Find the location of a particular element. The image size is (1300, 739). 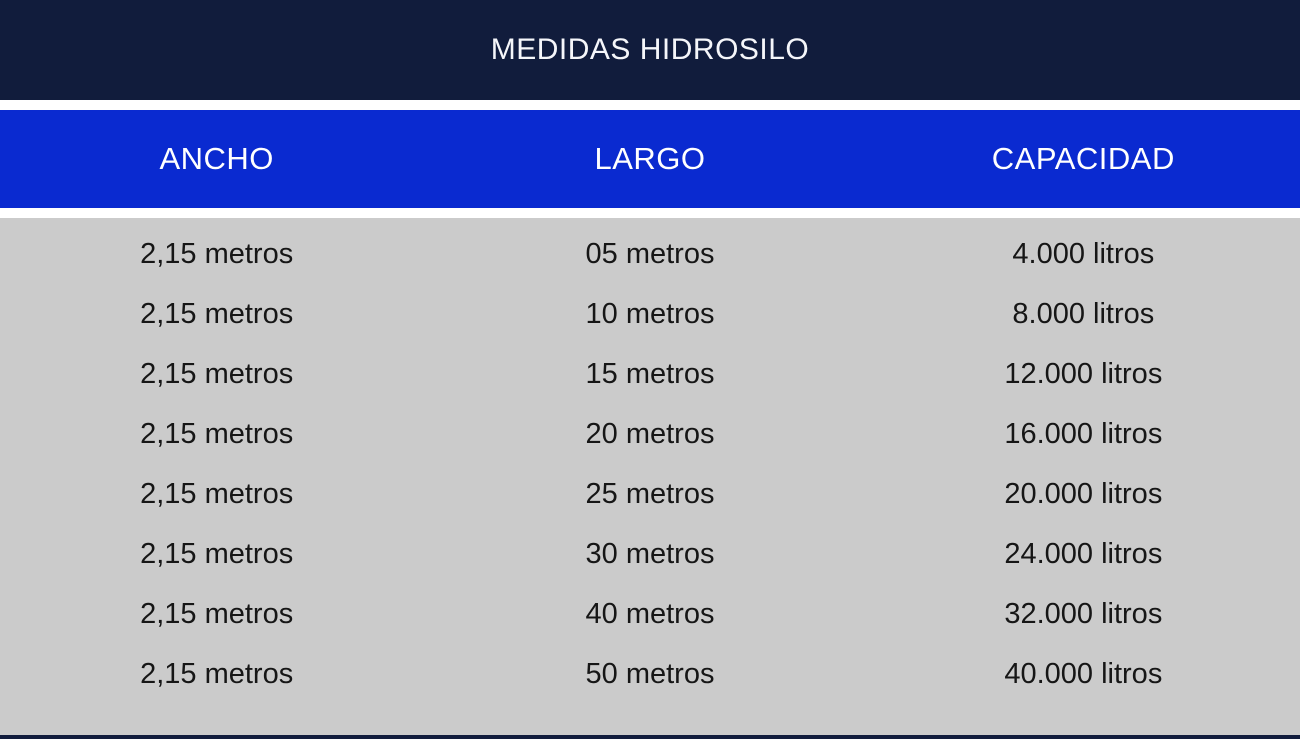

table-row: 2,15 metros 05 metros 4.000 litros is located at coordinates (650, 254).